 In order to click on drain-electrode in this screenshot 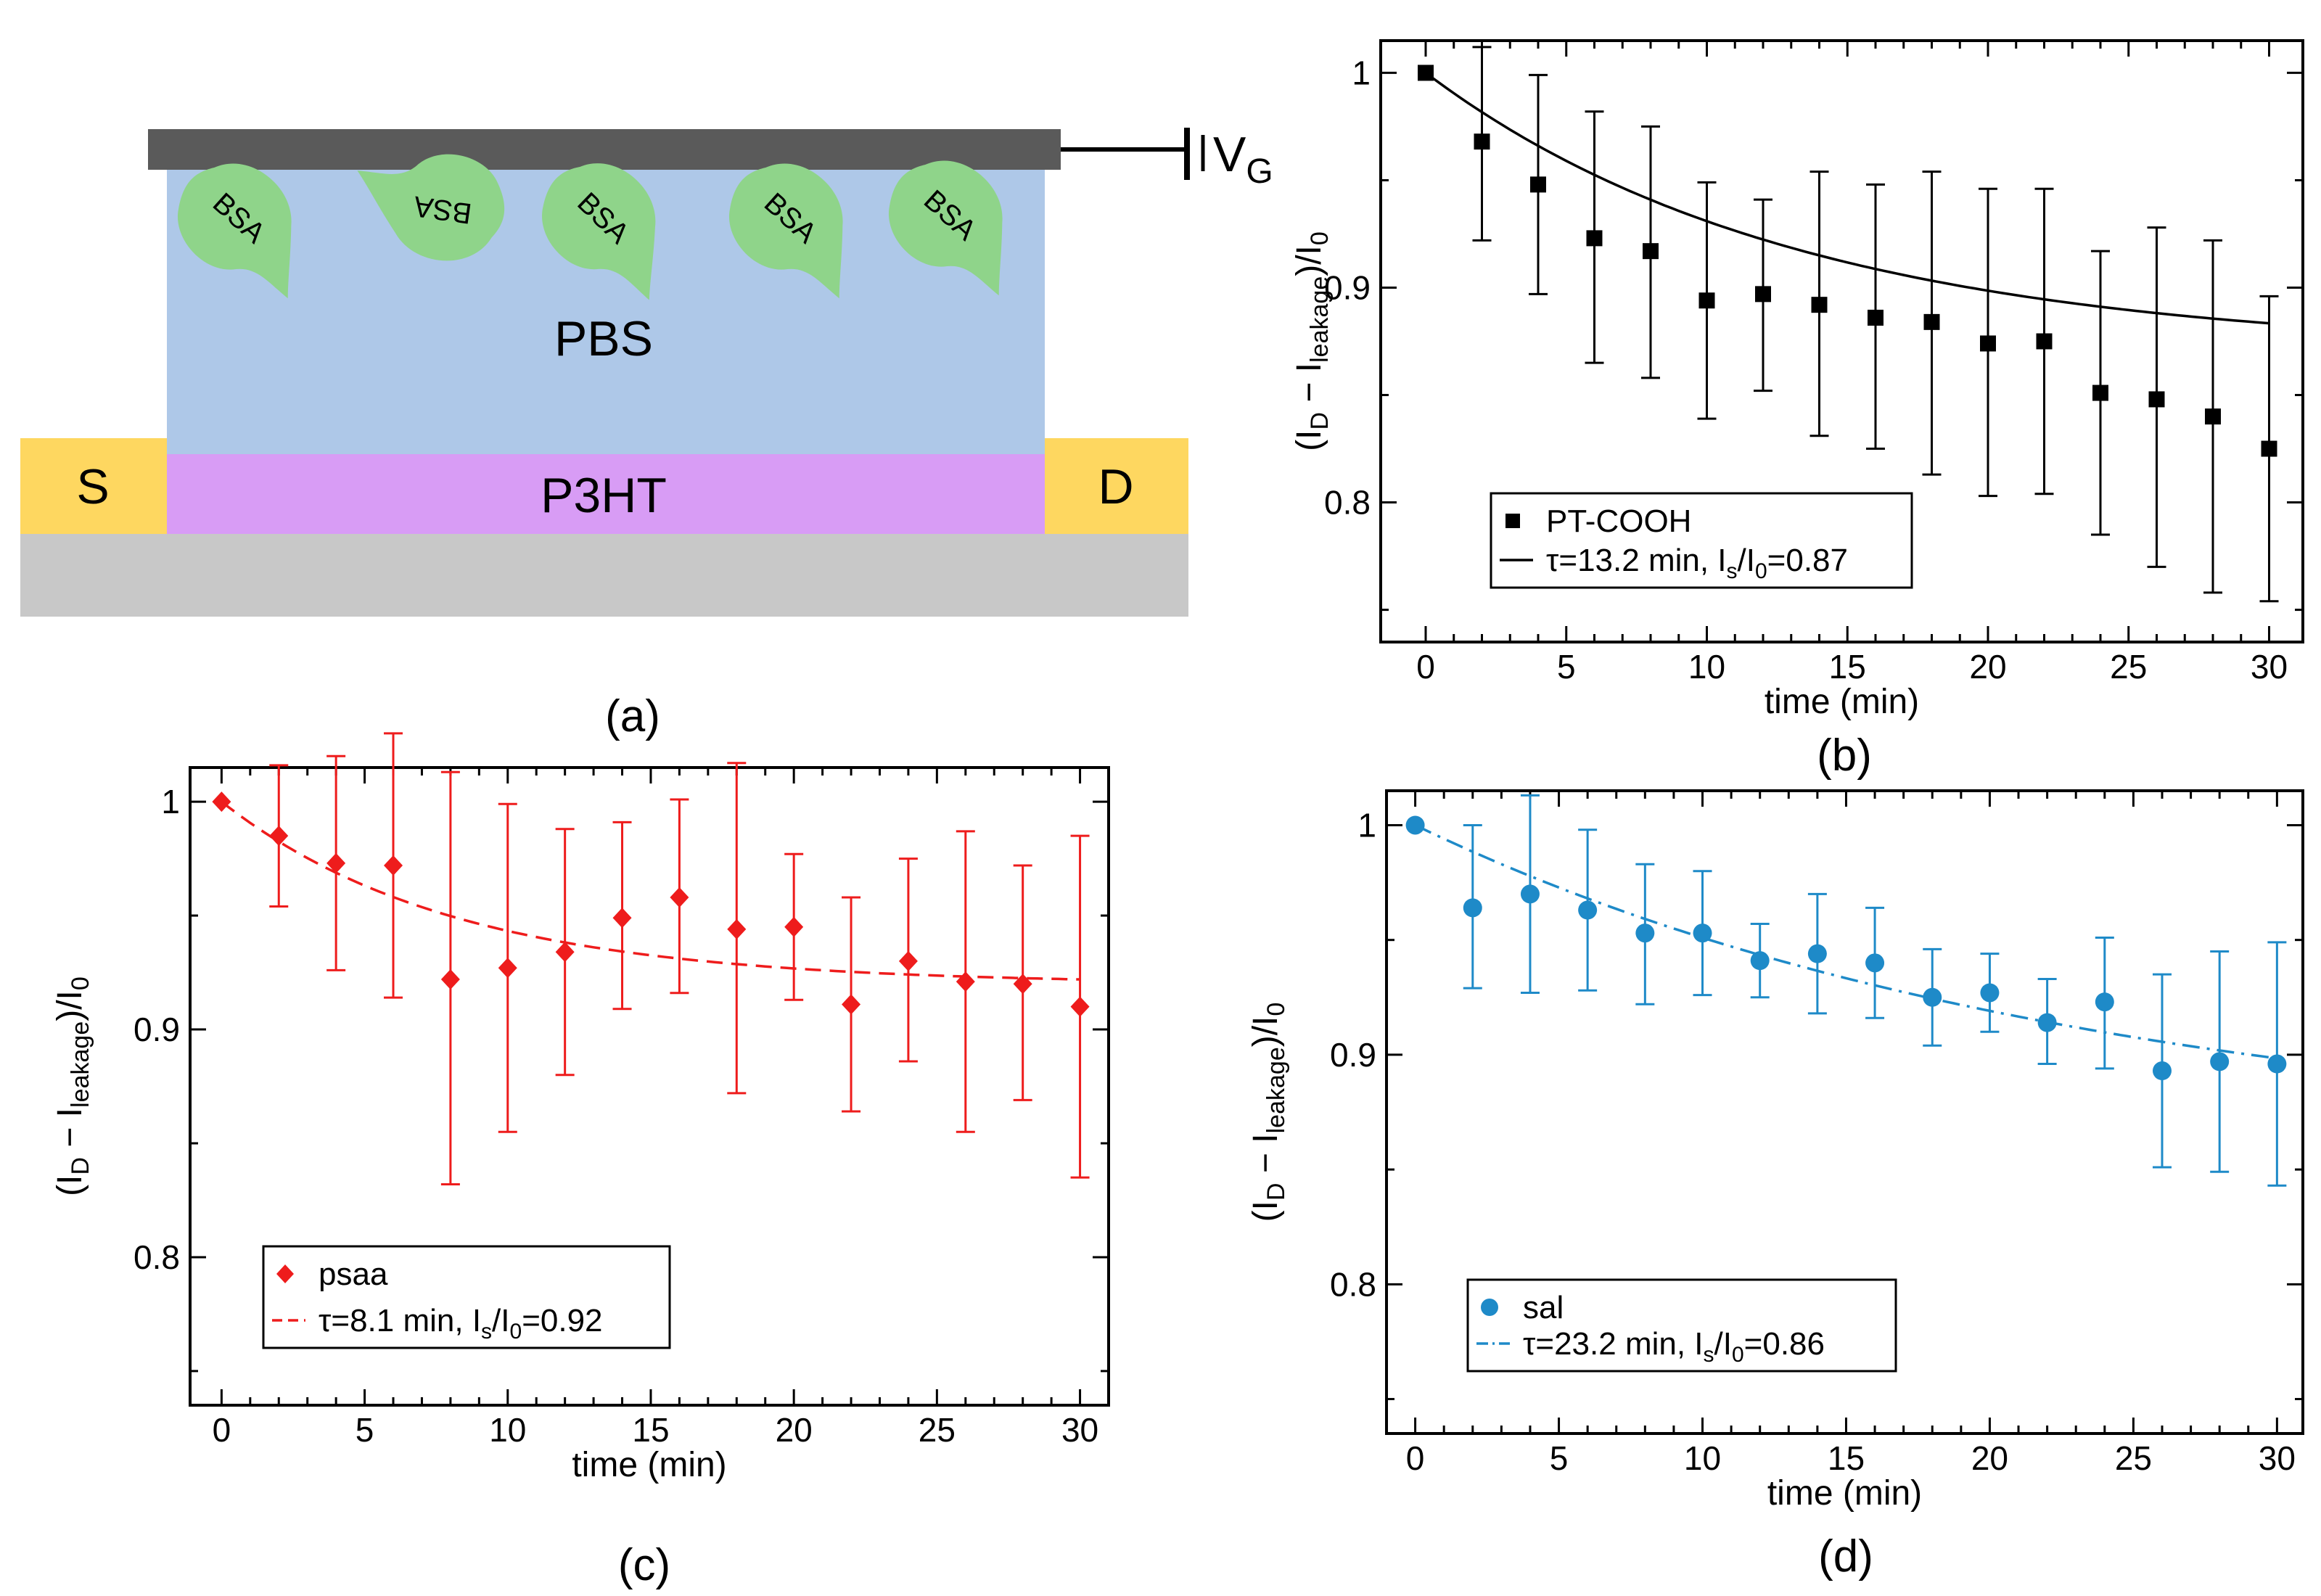, I will do `click(1116, 486)`.